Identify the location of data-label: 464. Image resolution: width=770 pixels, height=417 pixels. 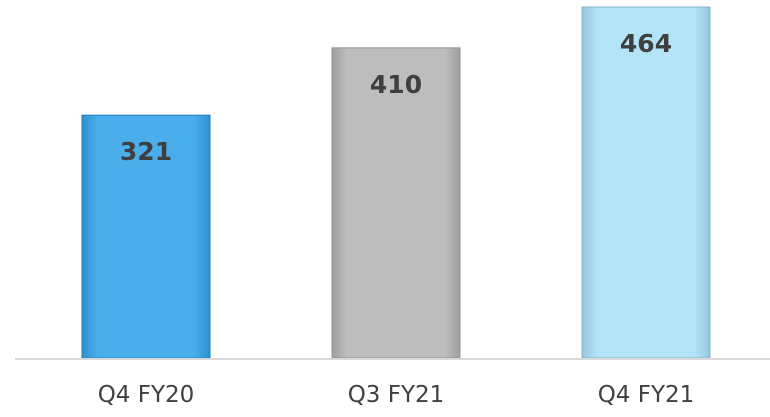
(646, 43).